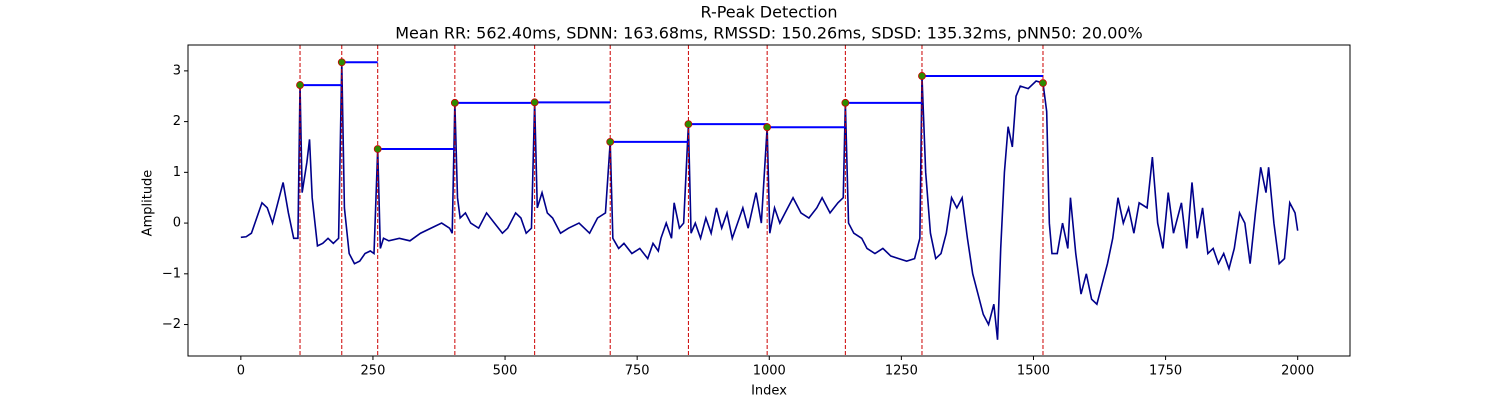  I want to click on x-tick-label: 500, so click(505, 371).